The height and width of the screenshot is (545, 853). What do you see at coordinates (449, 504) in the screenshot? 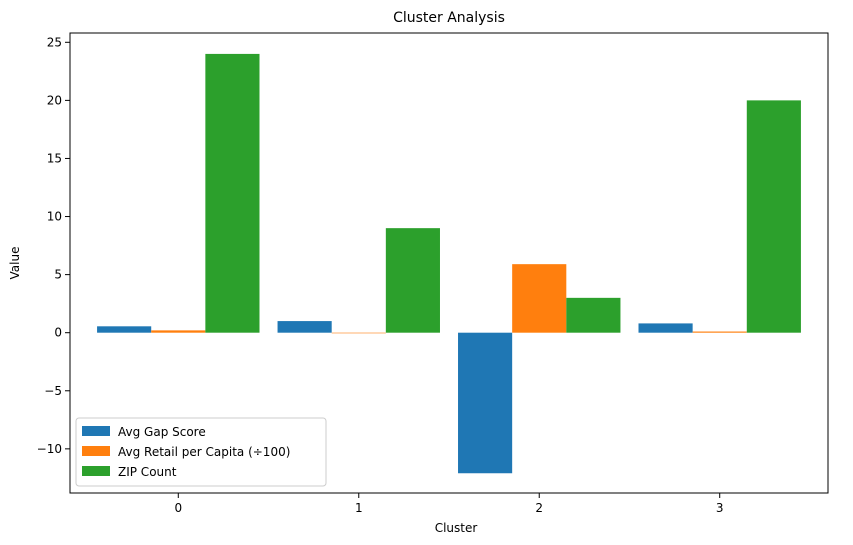
I see `x-axis-ticks: 0 1 2 3` at bounding box center [449, 504].